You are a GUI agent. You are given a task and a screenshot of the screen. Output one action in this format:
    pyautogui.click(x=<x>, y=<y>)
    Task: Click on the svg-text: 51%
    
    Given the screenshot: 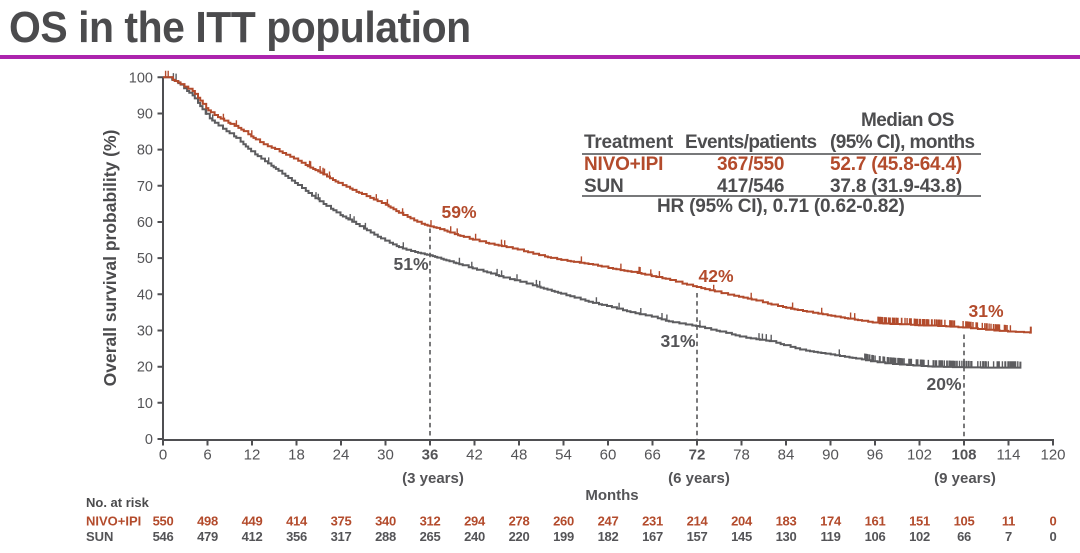 What is the action you would take?
    pyautogui.click(x=410, y=264)
    